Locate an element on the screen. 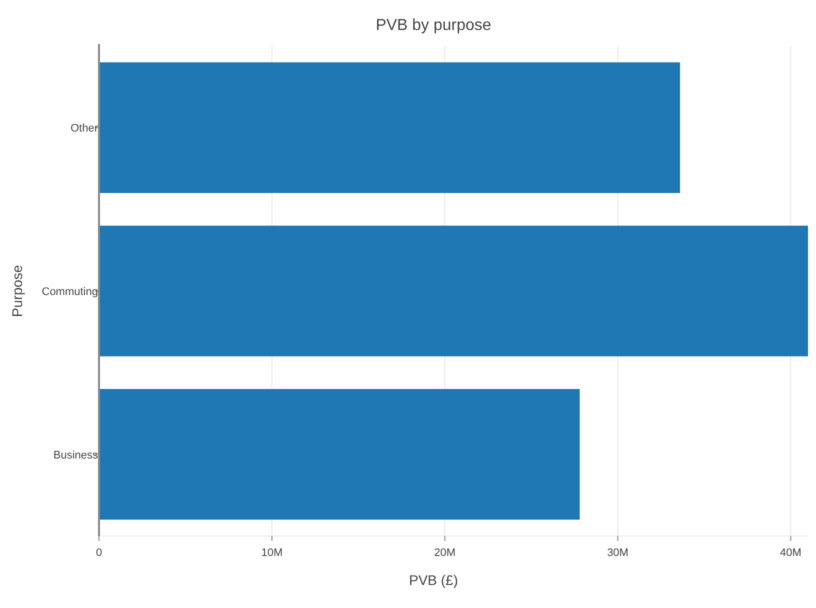 The image size is (816, 608). y-tick-label: Commuting is located at coordinates (70, 292).